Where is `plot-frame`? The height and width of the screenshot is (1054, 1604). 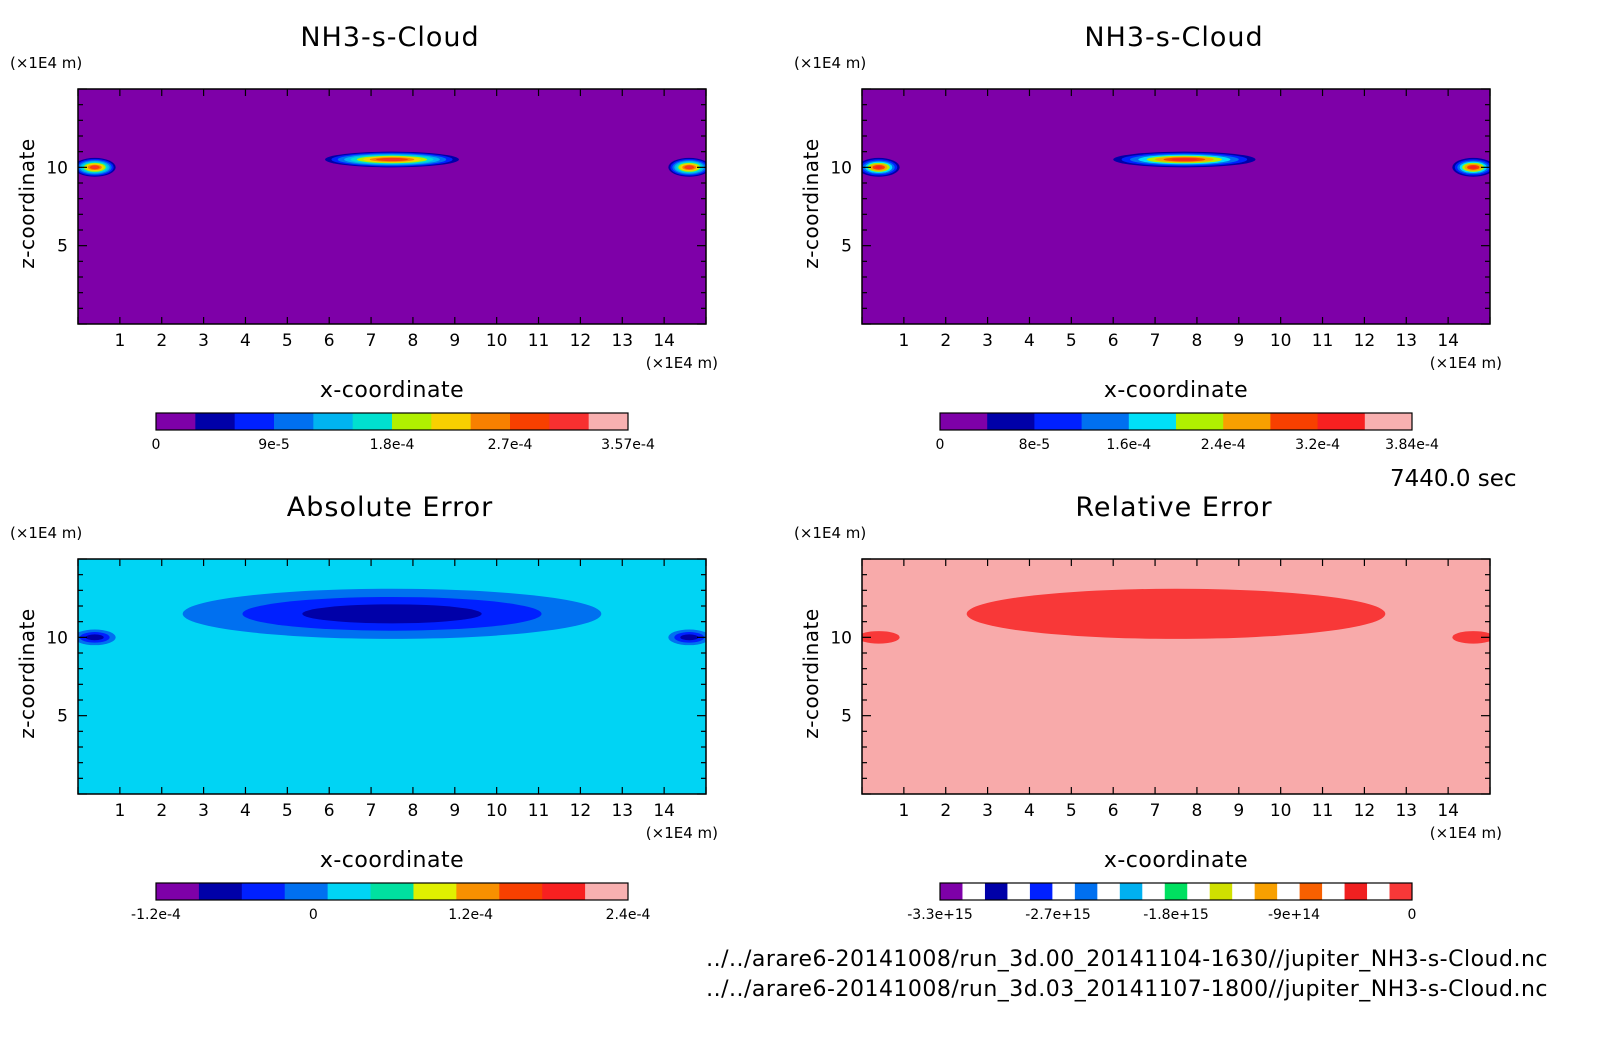 plot-frame is located at coordinates (392, 206).